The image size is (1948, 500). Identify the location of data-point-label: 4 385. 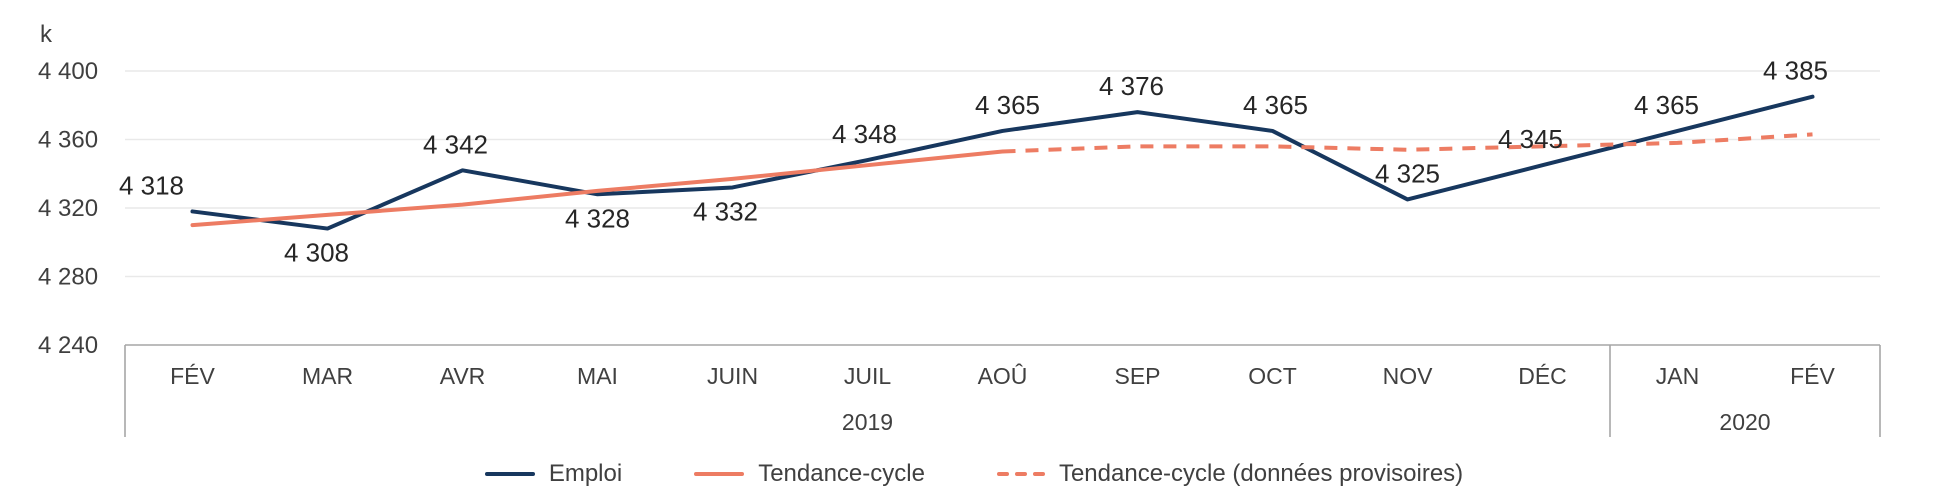
(1795, 71).